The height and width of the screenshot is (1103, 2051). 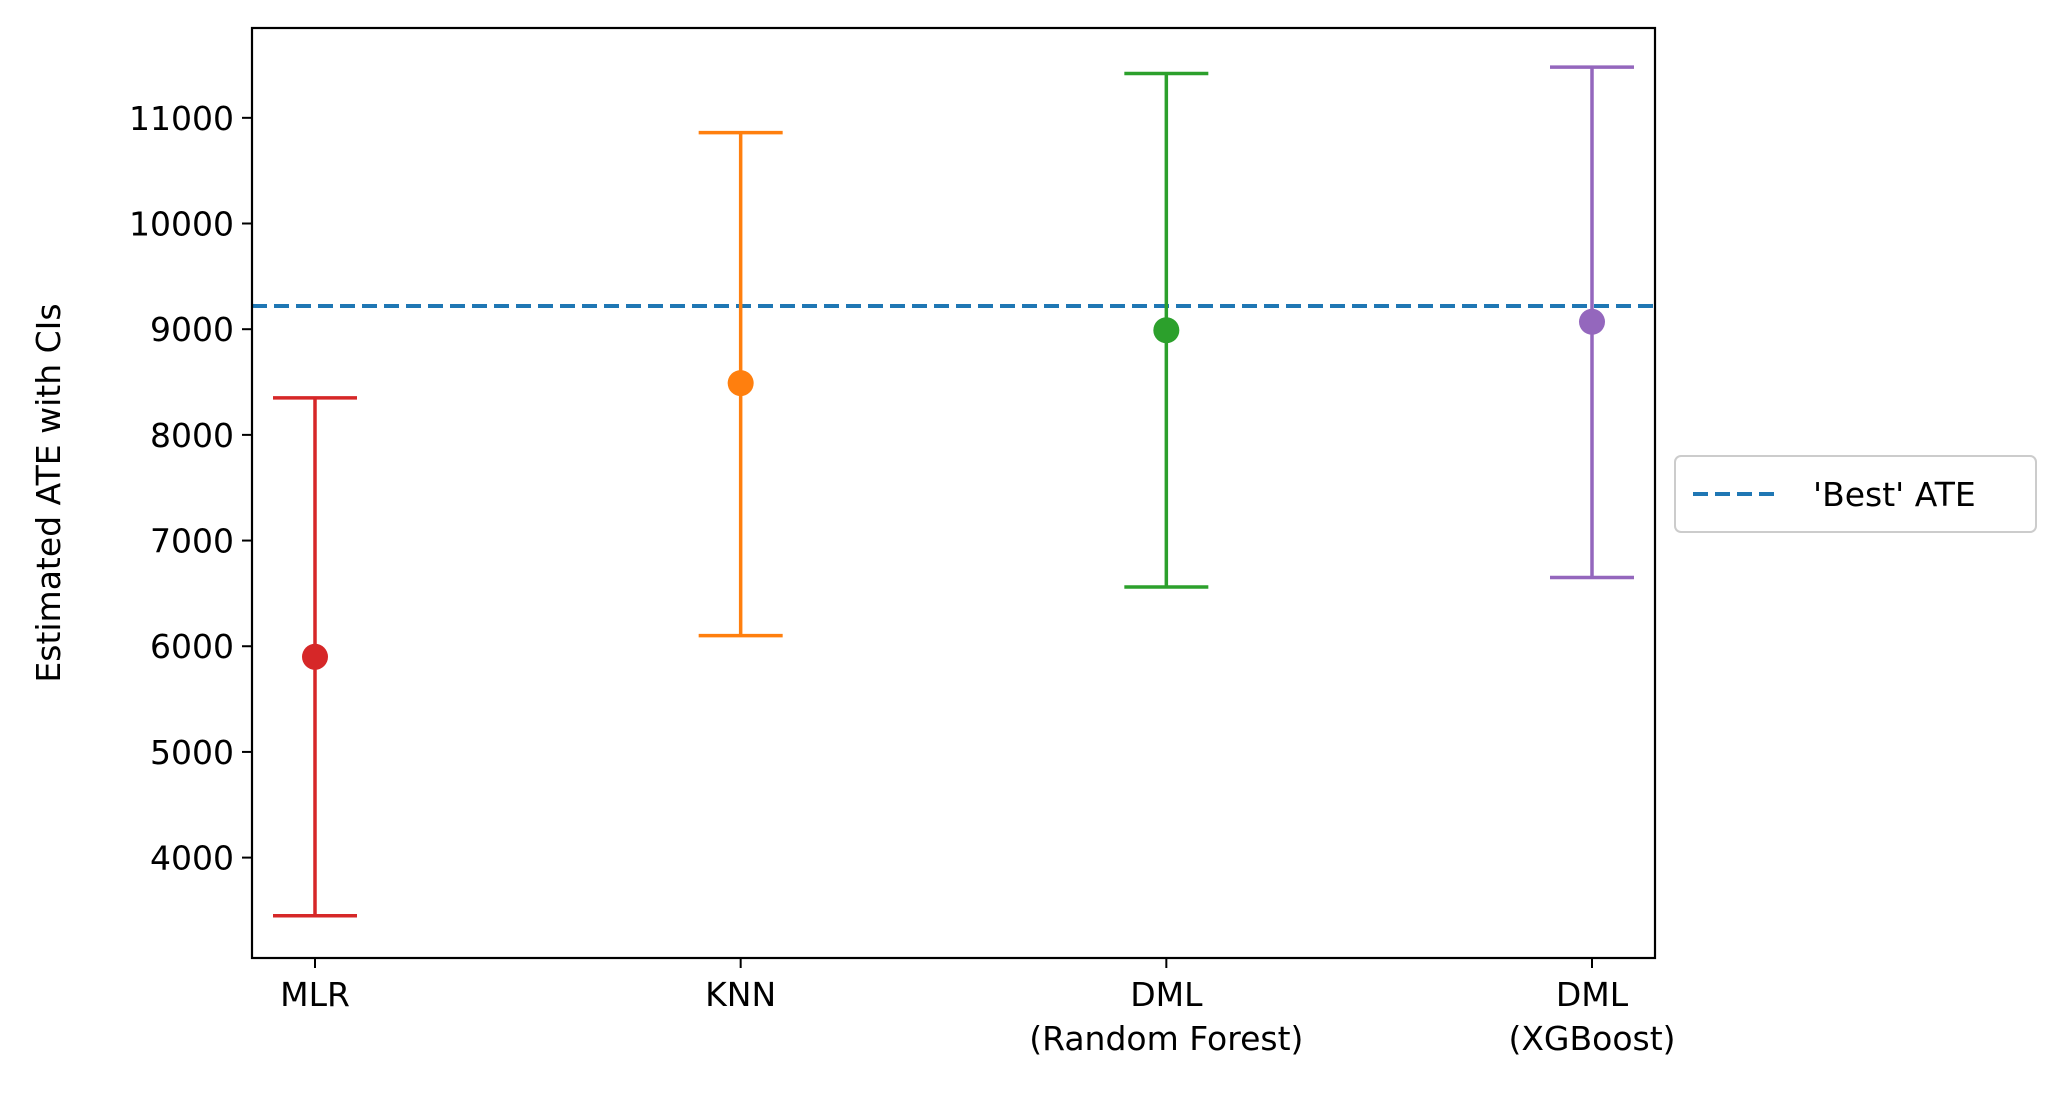 I want to click on y-tick-label: 7000, so click(x=192, y=541).